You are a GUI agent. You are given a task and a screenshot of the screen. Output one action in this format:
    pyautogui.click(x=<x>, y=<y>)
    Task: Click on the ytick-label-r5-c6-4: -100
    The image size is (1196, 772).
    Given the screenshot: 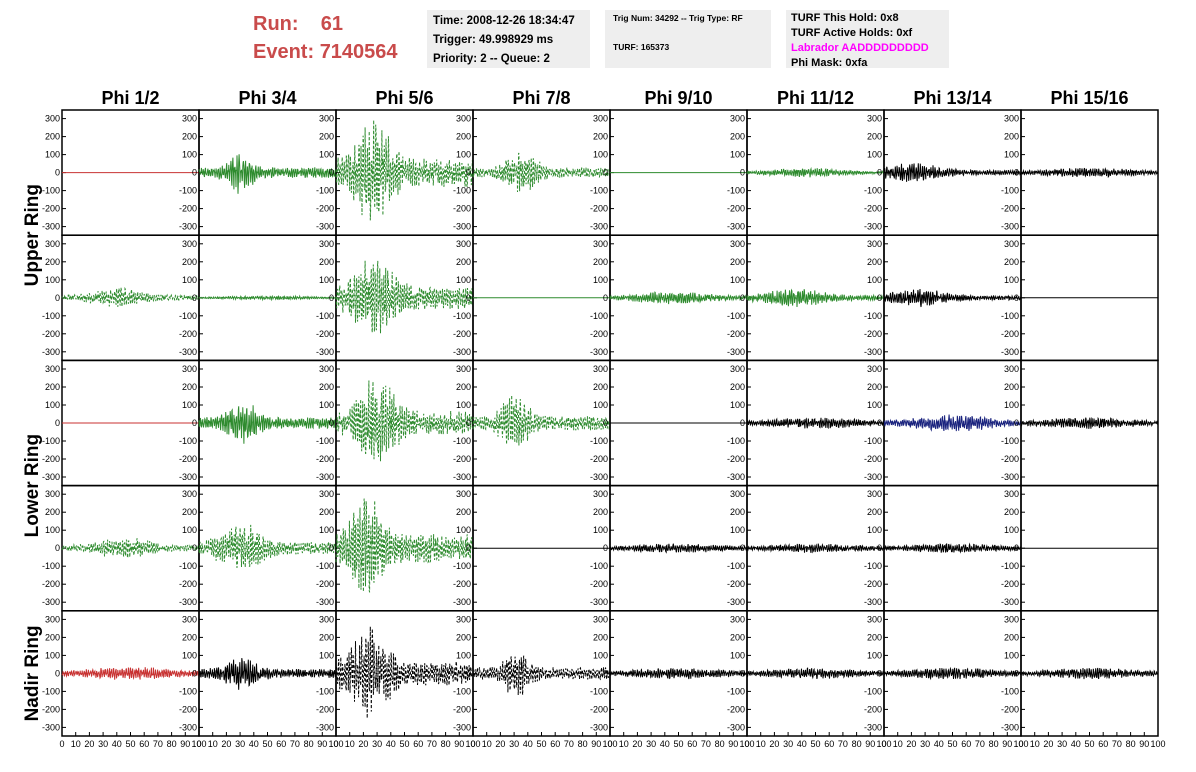 What is the action you would take?
    pyautogui.click(x=736, y=691)
    